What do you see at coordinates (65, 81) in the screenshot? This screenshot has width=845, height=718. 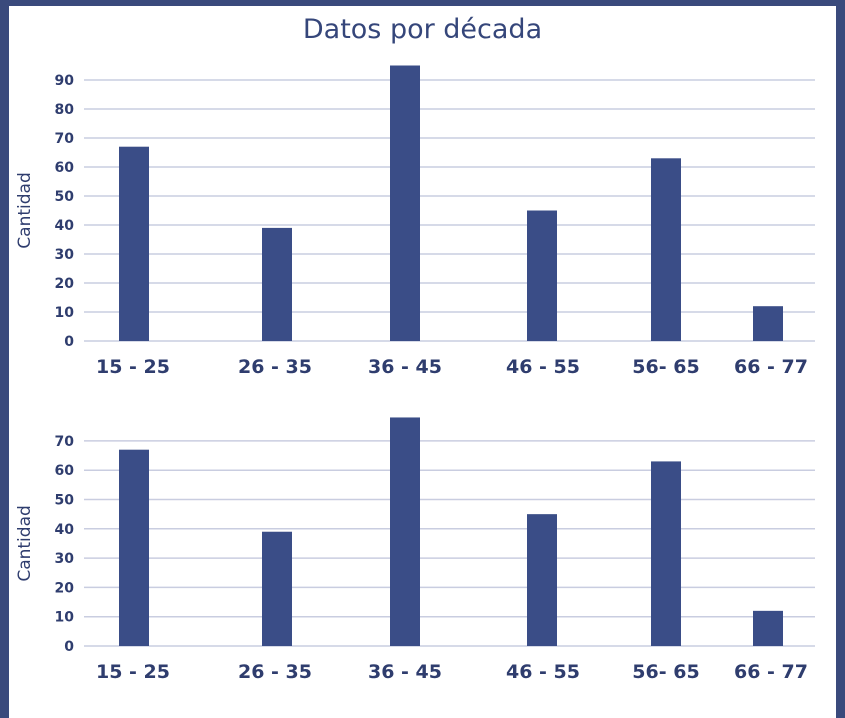 I see `y-tick-label: 90` at bounding box center [65, 81].